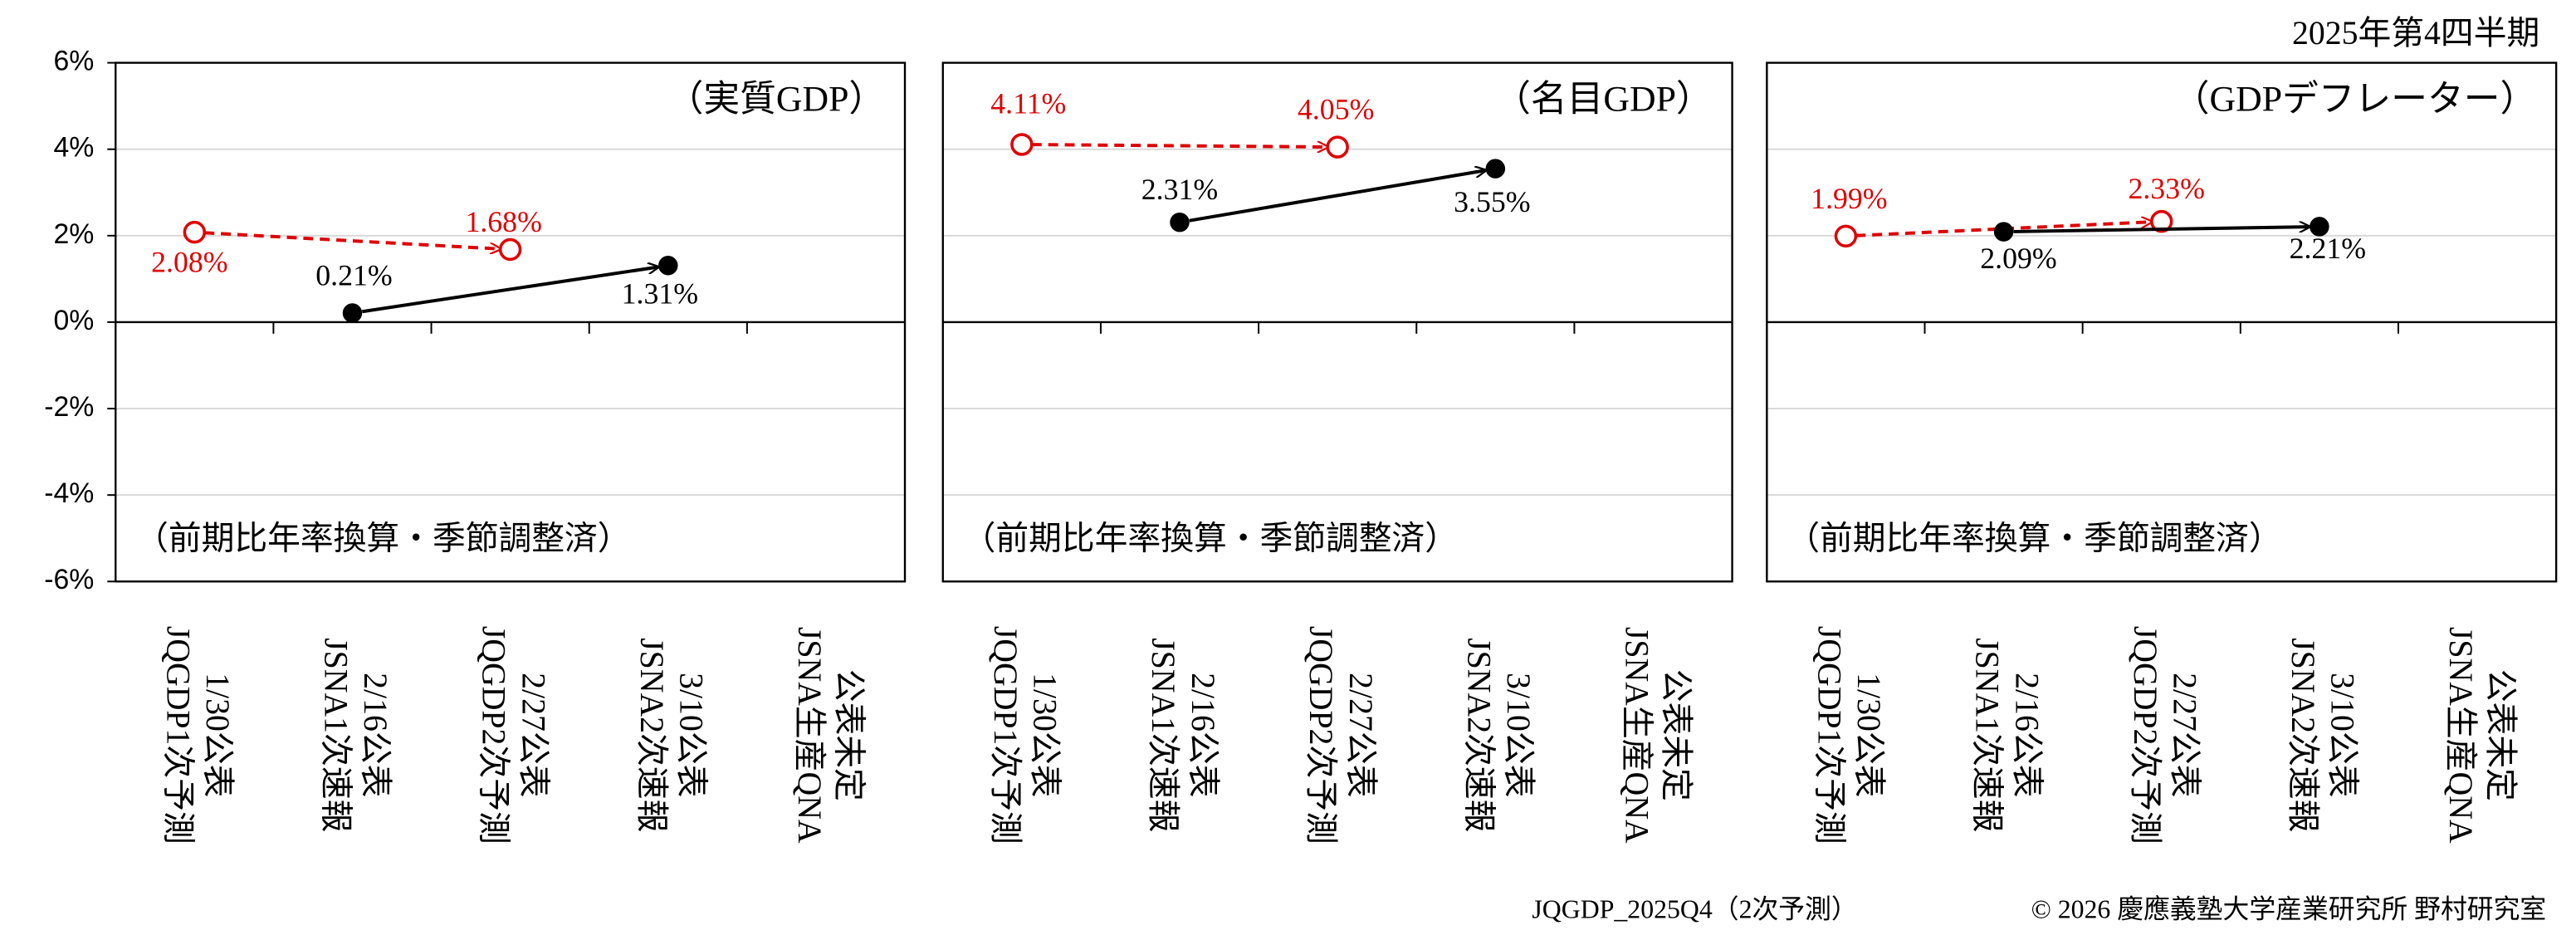 Image resolution: width=2576 pixels, height=935 pixels. Describe the element at coordinates (2166, 188) in the screenshot. I see `data-label: 2.33%` at that location.